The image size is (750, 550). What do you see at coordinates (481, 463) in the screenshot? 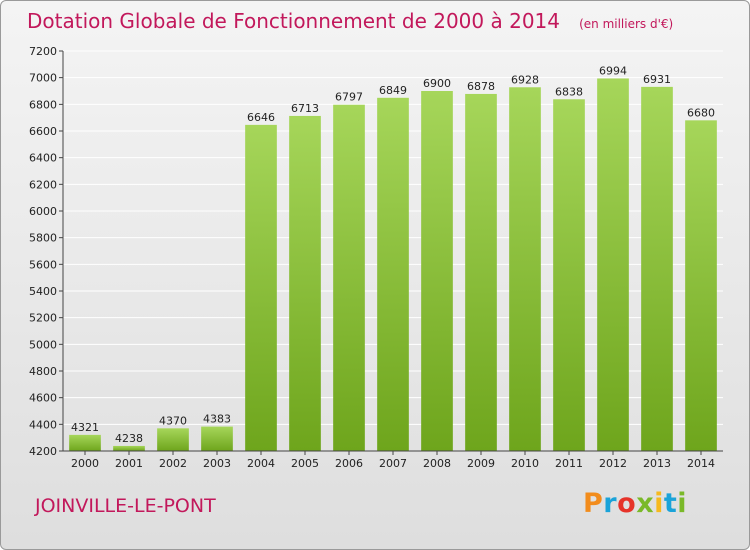
I see `x-tick-label: 2009` at bounding box center [481, 463].